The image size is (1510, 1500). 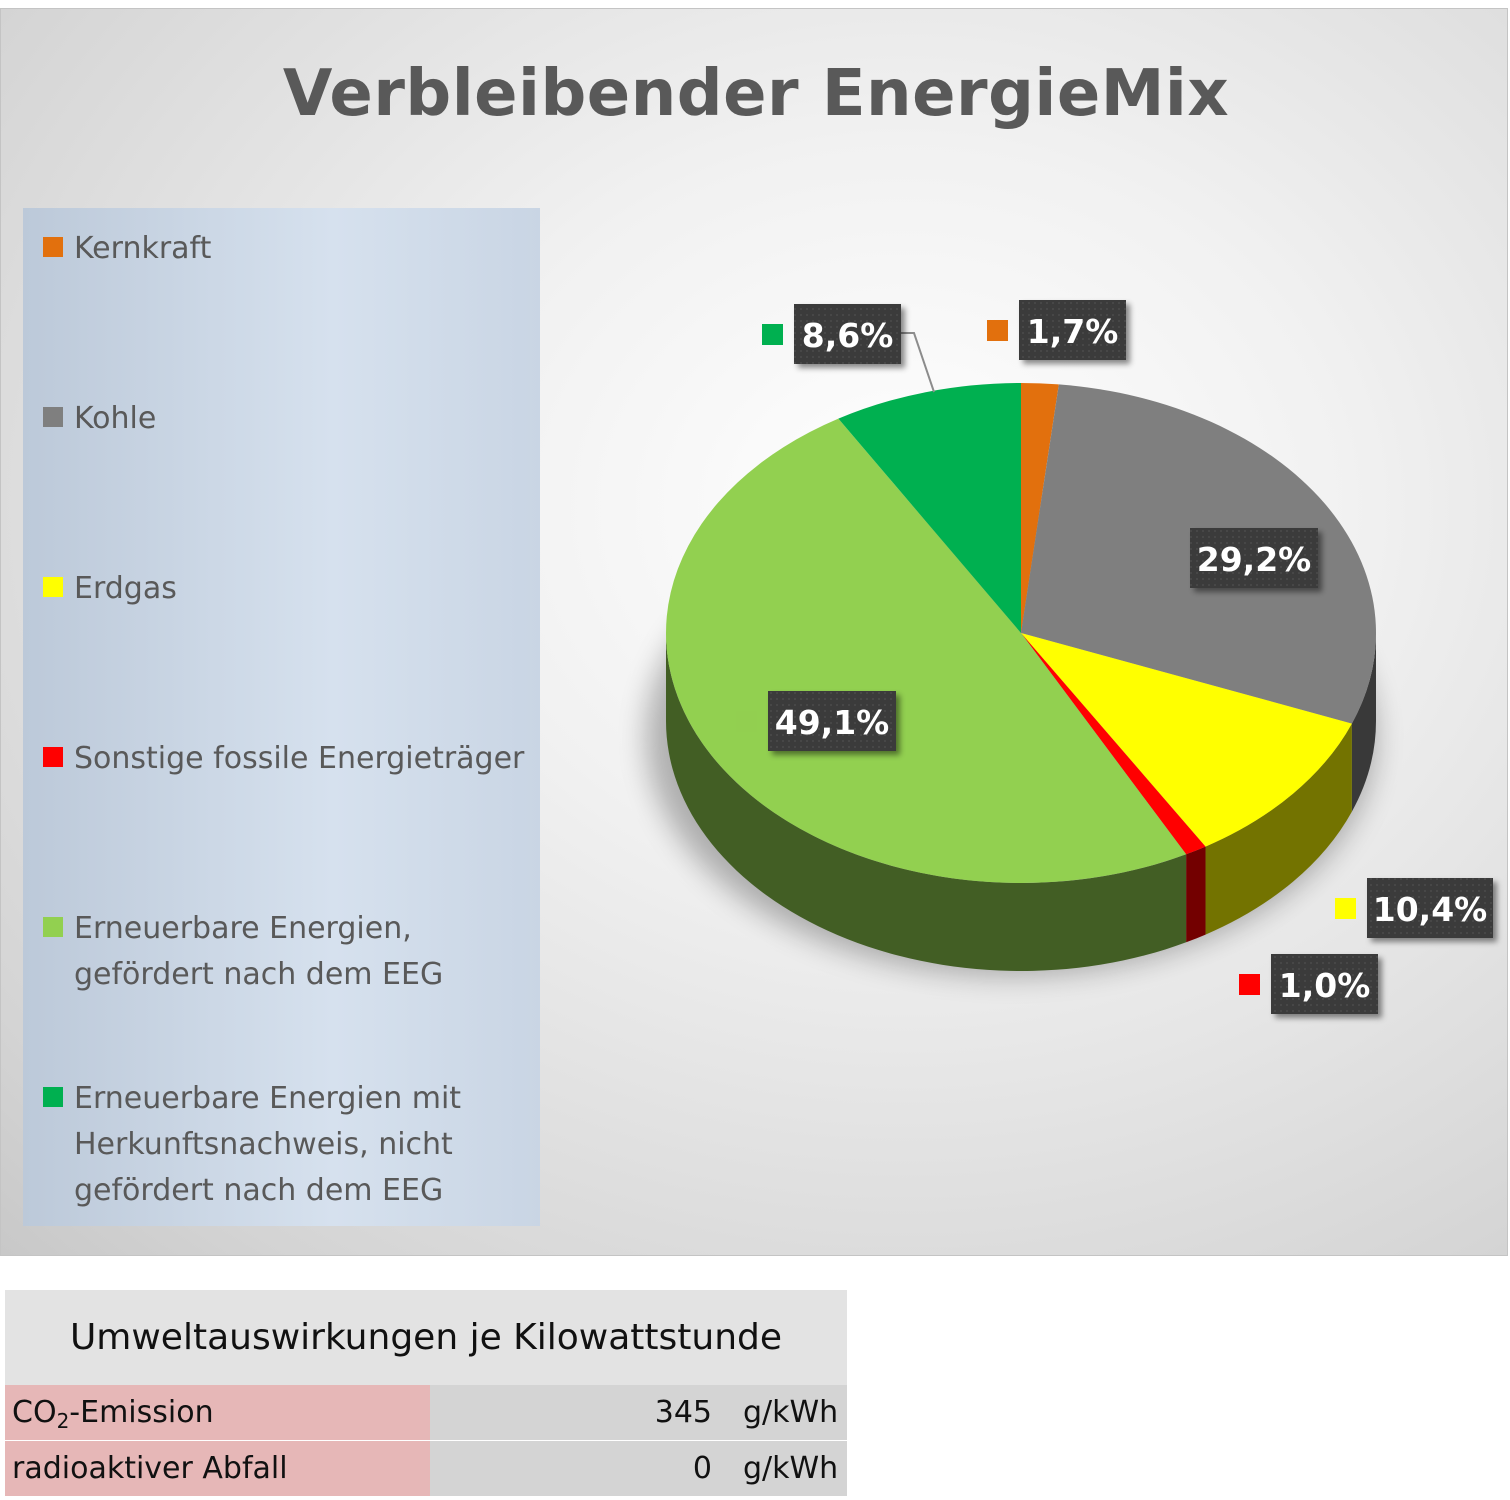 I want to click on data-label-erneuerbare-eeg: 49,1%, so click(x=816, y=721).